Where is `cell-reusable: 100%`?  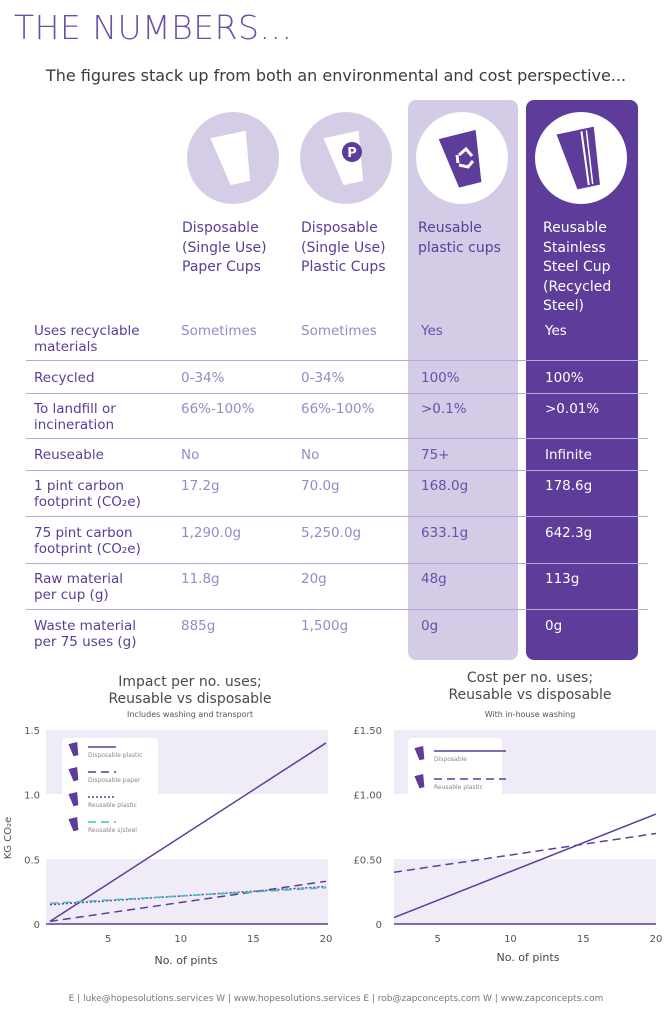 cell-reusable: 100% is located at coordinates (440, 378).